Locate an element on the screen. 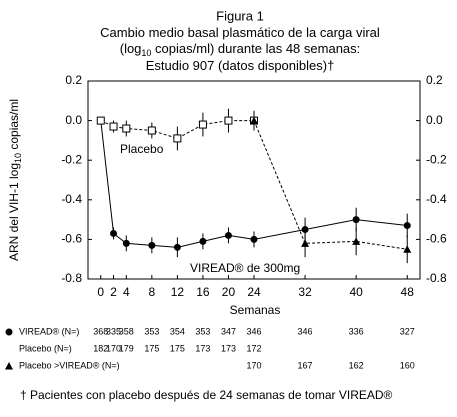 The height and width of the screenshot is (417, 457). chart-title-part: (log is located at coordinates (131, 48).